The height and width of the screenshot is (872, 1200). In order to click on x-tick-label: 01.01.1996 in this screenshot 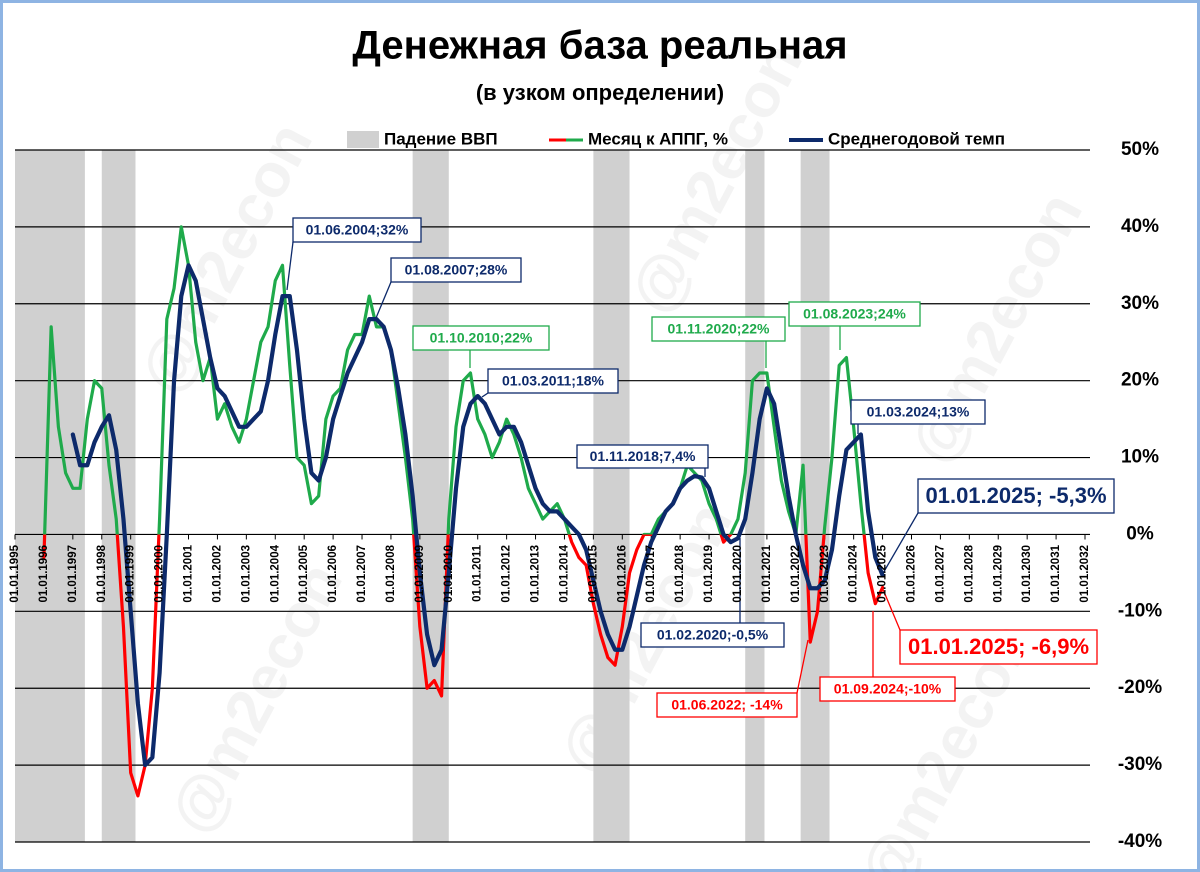, I will do `click(44, 574)`.